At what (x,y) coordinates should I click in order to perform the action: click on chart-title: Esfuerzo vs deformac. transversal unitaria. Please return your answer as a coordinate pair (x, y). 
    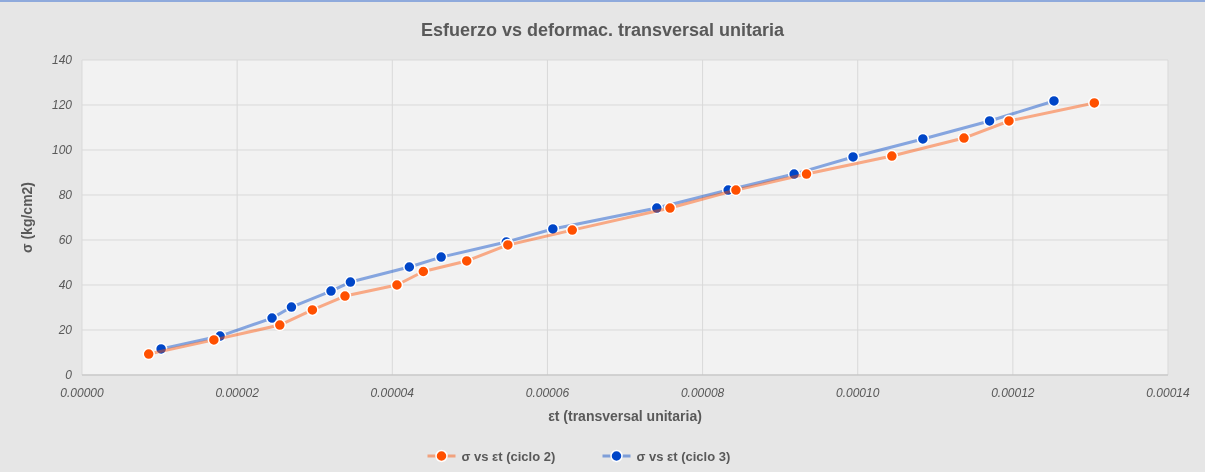
    Looking at the image, I should click on (603, 30).